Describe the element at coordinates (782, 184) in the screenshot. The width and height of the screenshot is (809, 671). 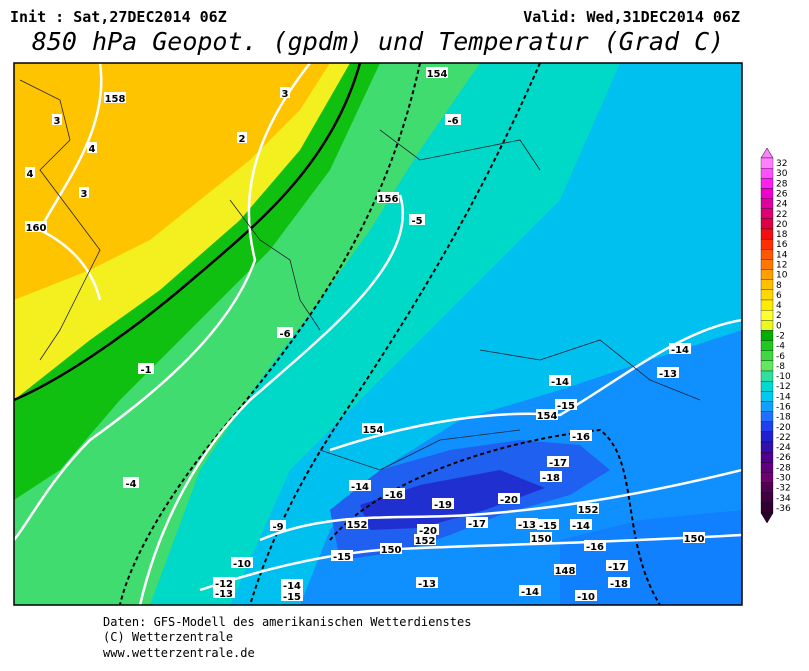
I see `colorbar-label: 28` at that location.